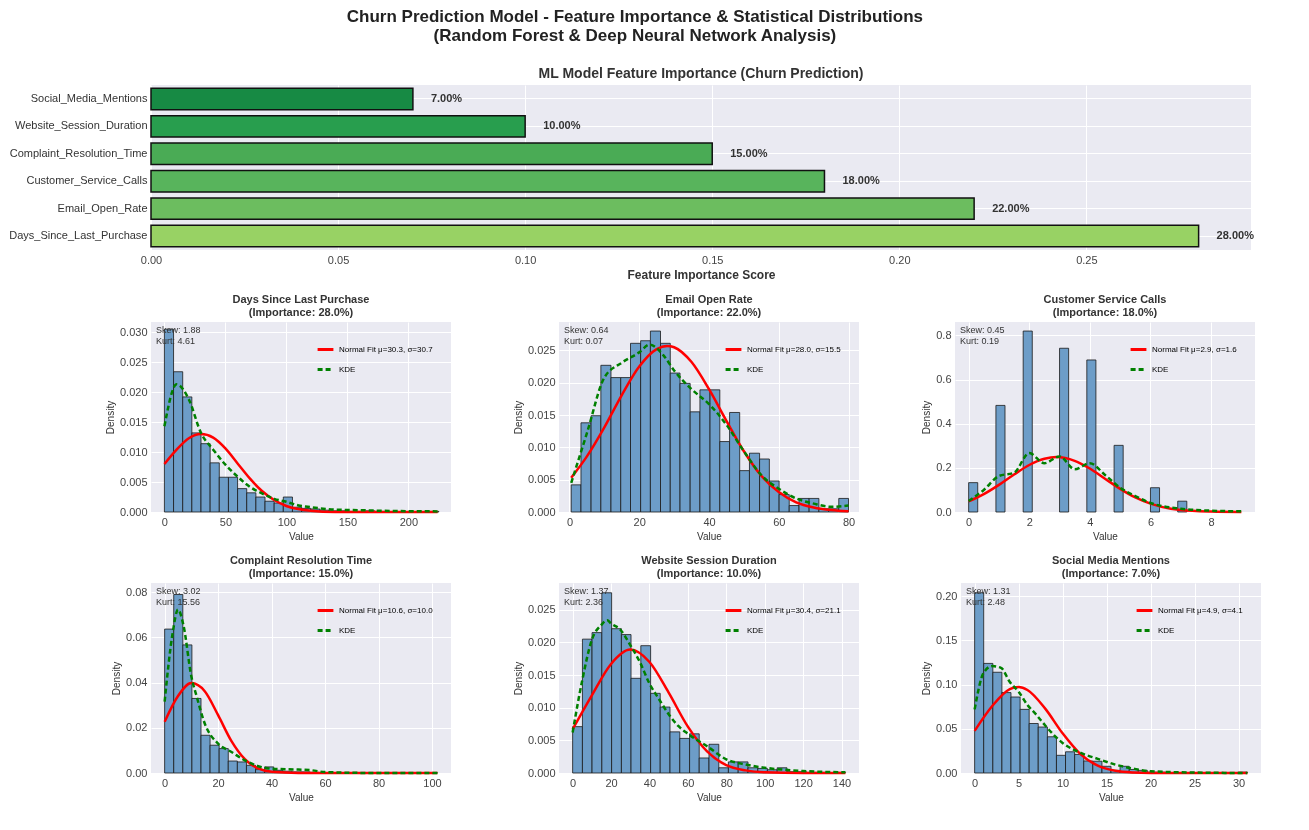 This screenshot has width=1309, height=830. I want to click on x-tick-label: 5, so click(1019, 782).